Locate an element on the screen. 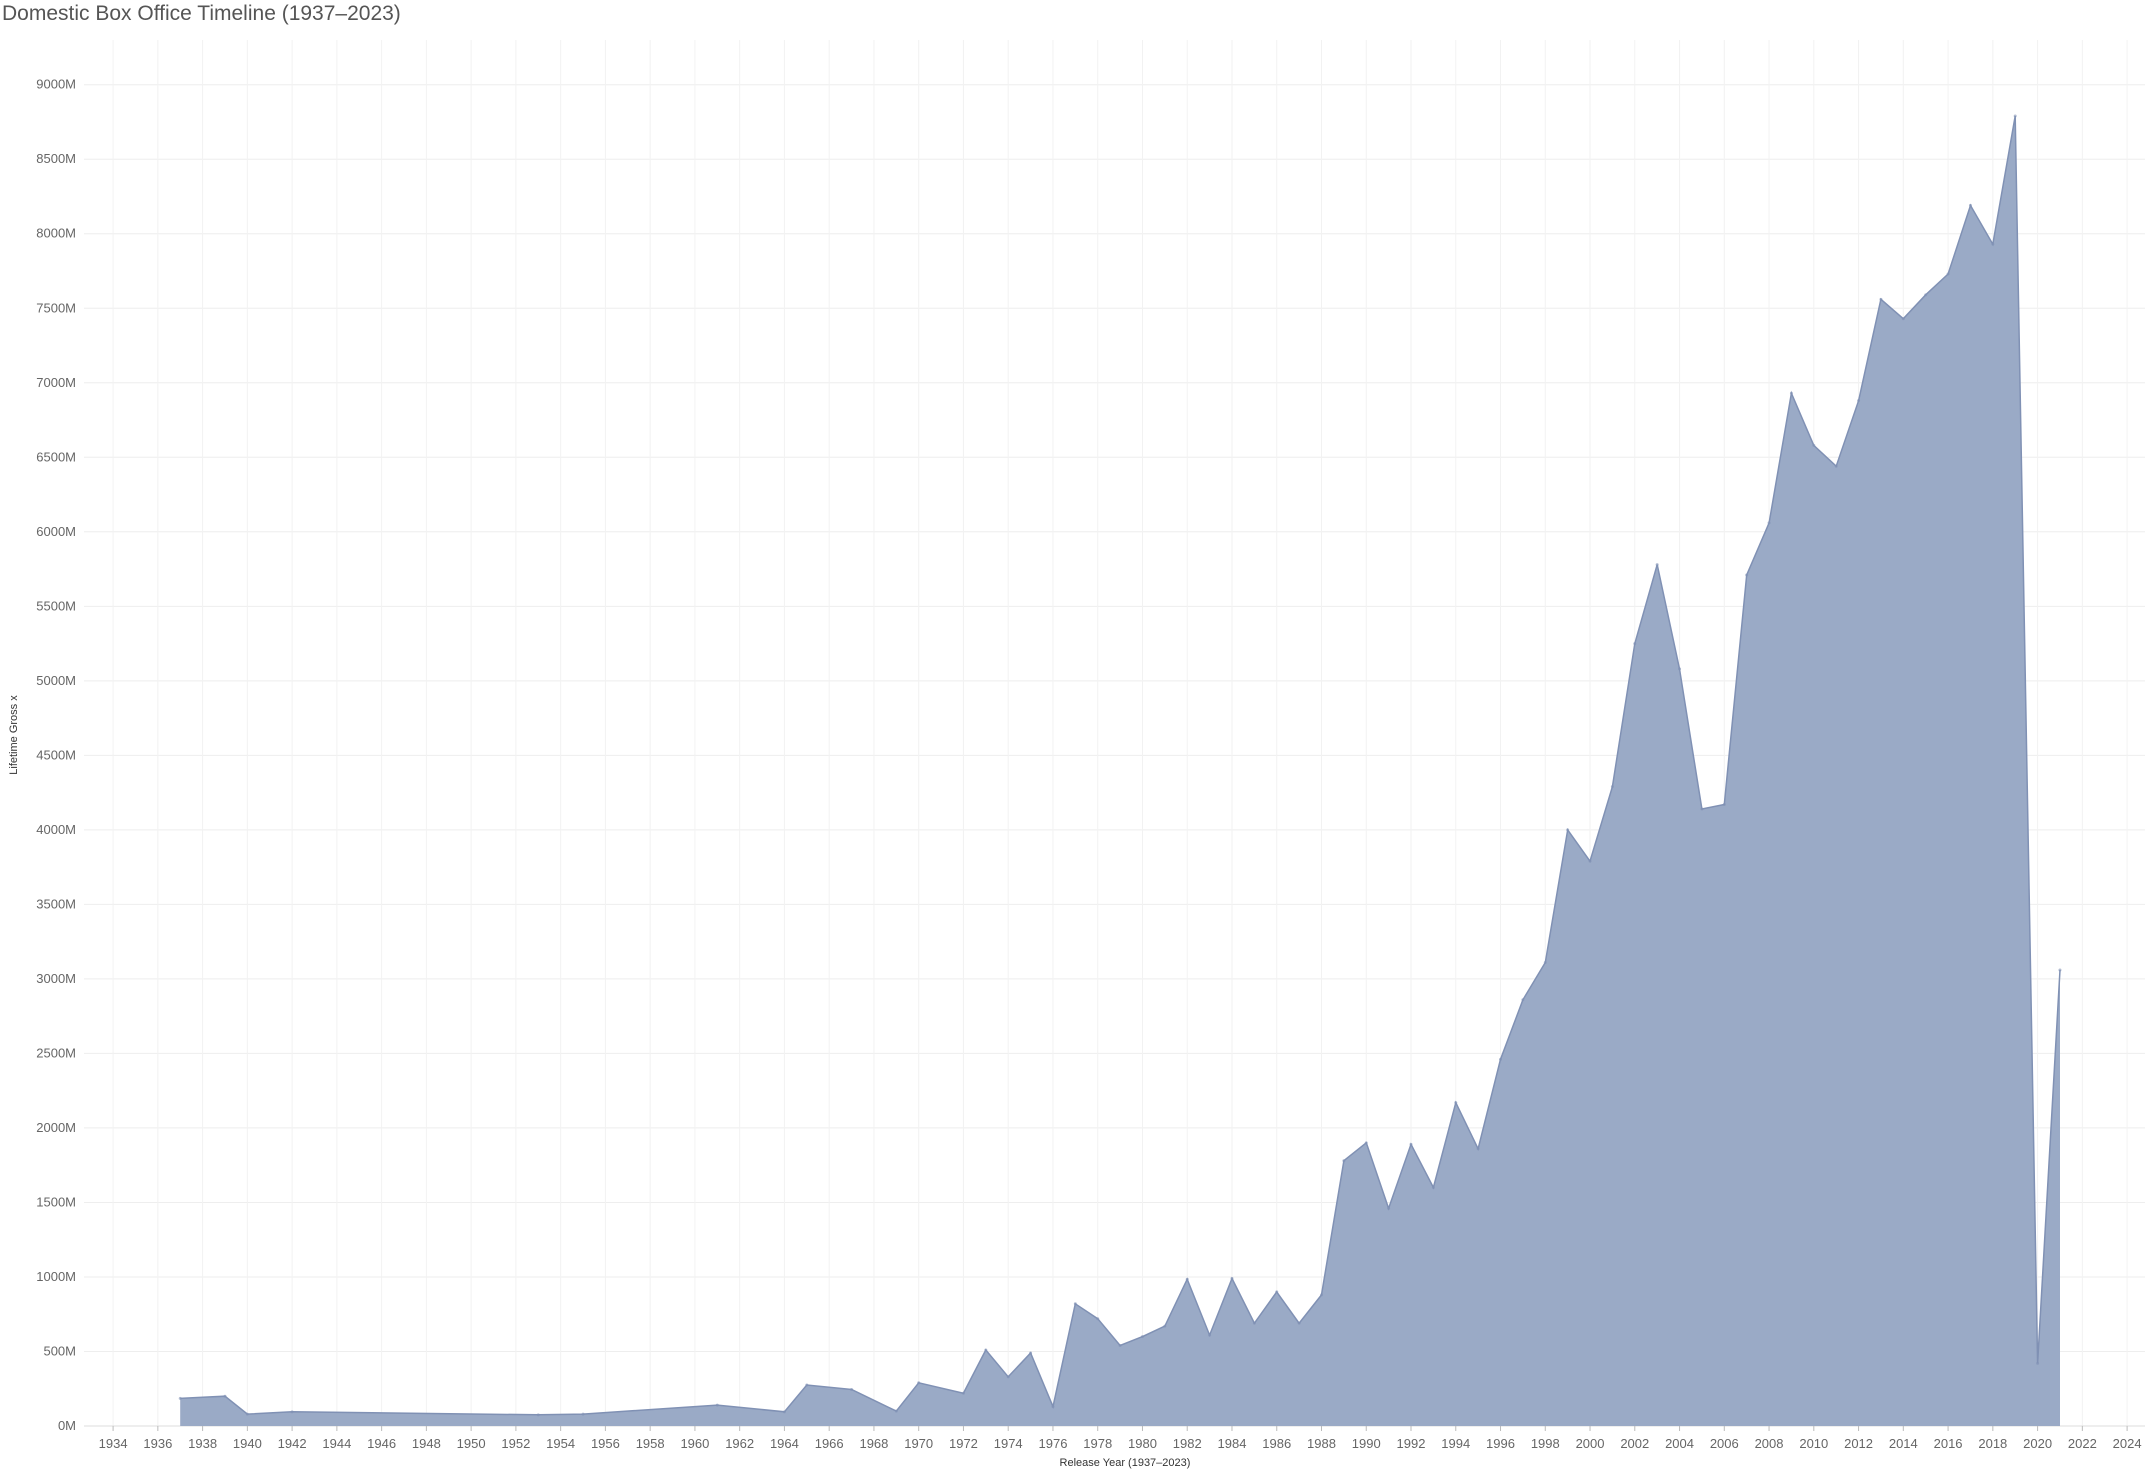  x-tick-label: 1946 is located at coordinates (381, 1443).